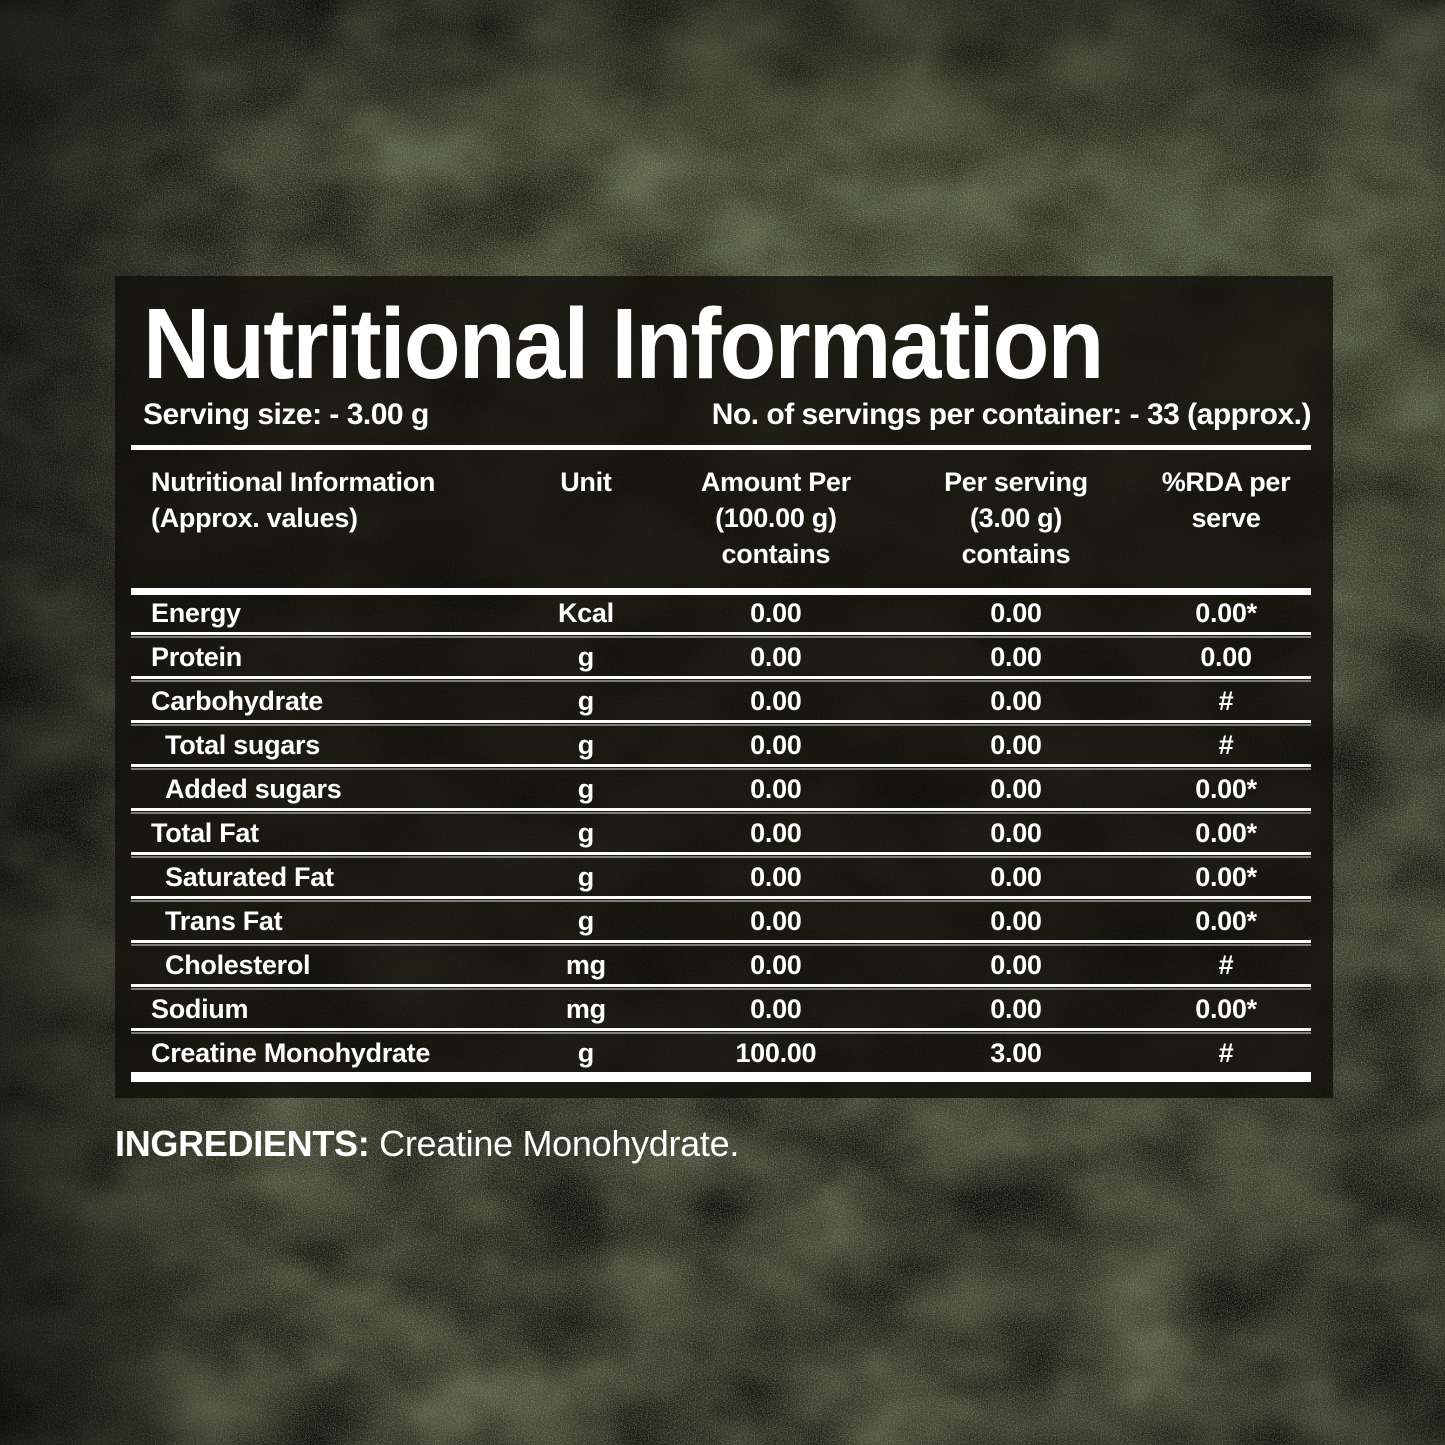  I want to click on panel-title: Nutritional Information, so click(623, 344).